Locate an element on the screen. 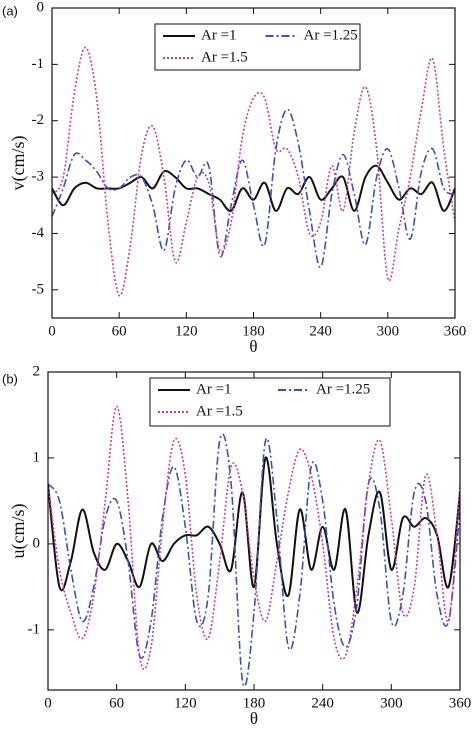 The width and height of the screenshot is (474, 737). panel-label: (b) is located at coordinates (10, 378).